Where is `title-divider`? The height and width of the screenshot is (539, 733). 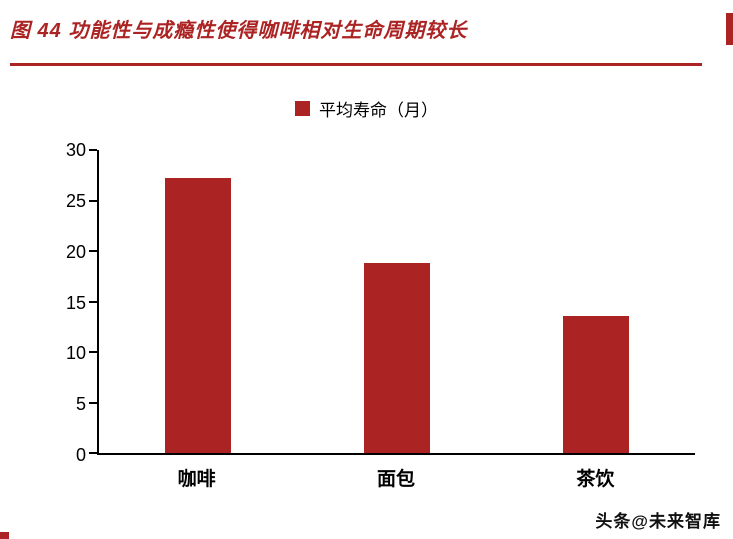
title-divider is located at coordinates (356, 64).